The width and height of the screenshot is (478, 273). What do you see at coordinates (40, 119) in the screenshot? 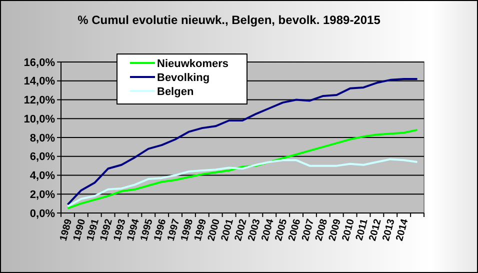
I see `y-tick-label: 10,0%` at bounding box center [40, 119].